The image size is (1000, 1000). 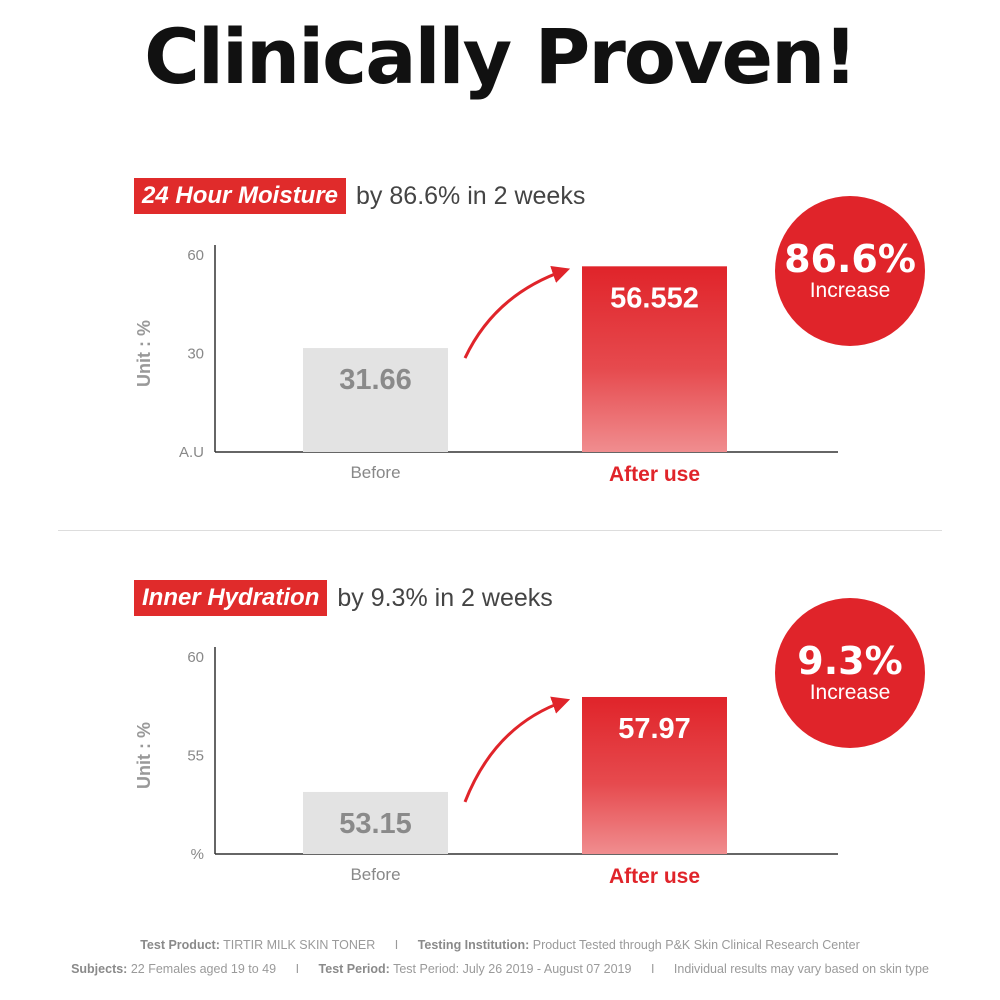 I want to click on moisture-label-box: 24 Hour Moisture, so click(x=240, y=196).